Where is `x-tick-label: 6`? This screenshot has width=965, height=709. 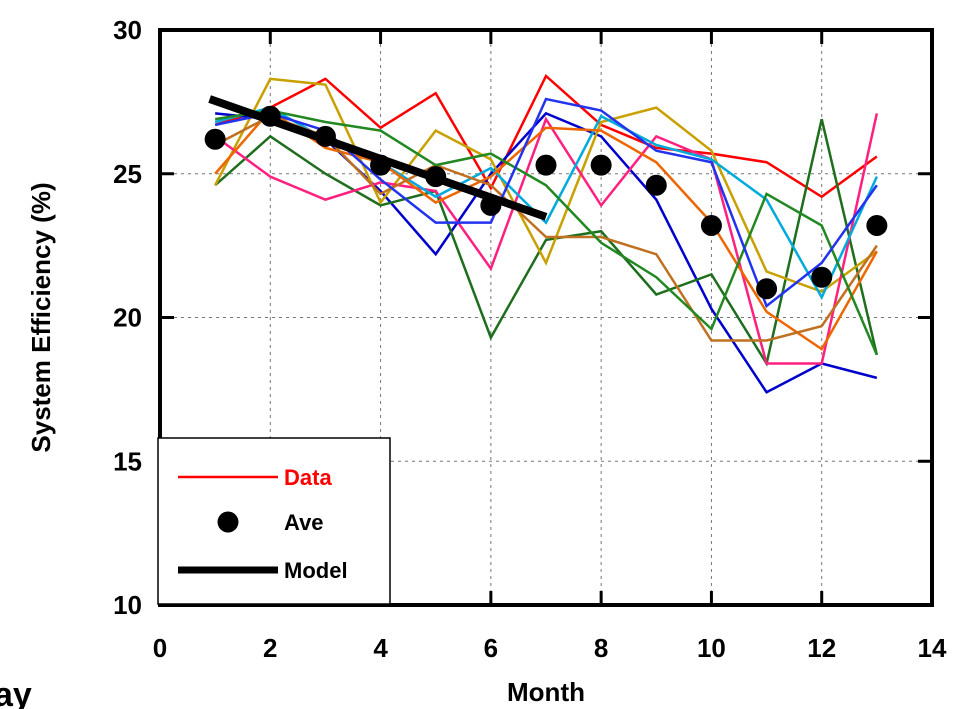
x-tick-label: 6 is located at coordinates (491, 648).